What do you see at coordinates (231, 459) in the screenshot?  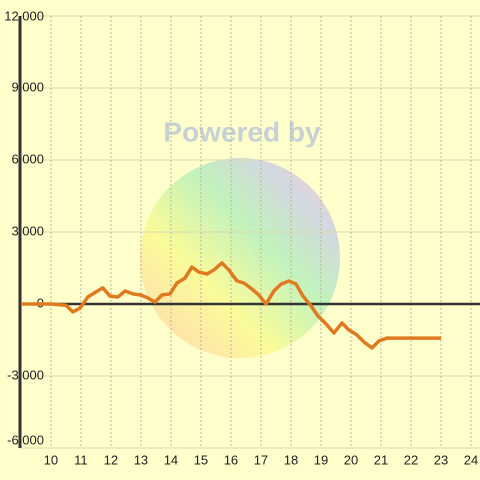 I see `x-tick-label: 16` at bounding box center [231, 459].